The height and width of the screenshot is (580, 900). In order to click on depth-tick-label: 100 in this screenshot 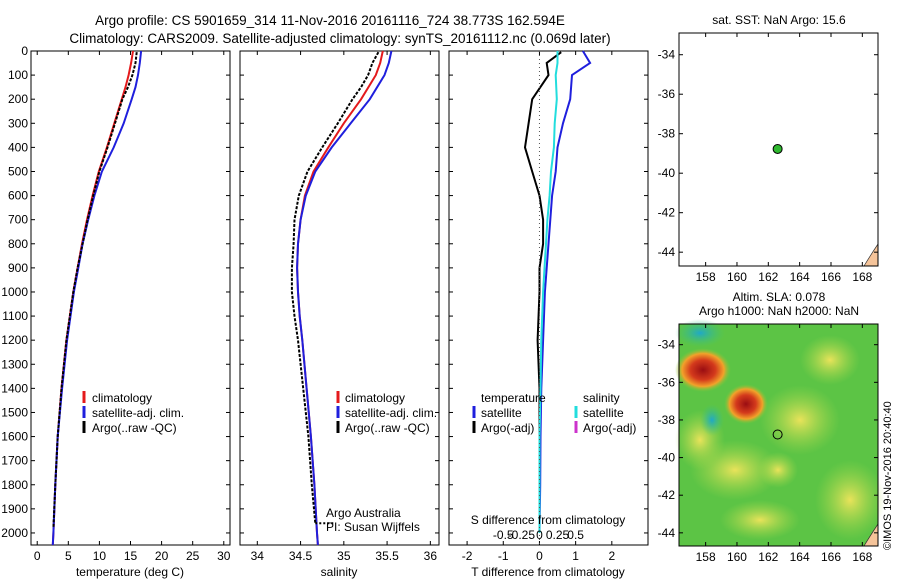, I will do `click(18, 75)`.